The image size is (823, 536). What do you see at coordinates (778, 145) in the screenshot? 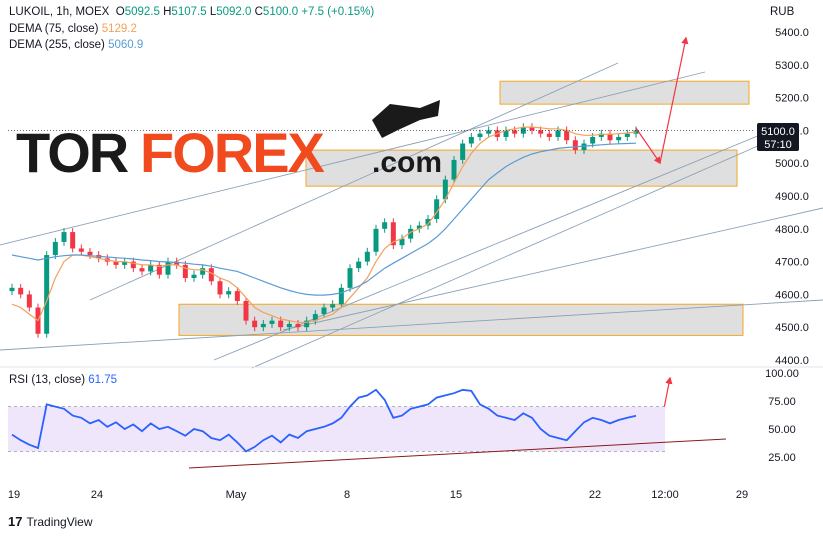
I see `price-tag-countdown: 57:10` at bounding box center [778, 145].